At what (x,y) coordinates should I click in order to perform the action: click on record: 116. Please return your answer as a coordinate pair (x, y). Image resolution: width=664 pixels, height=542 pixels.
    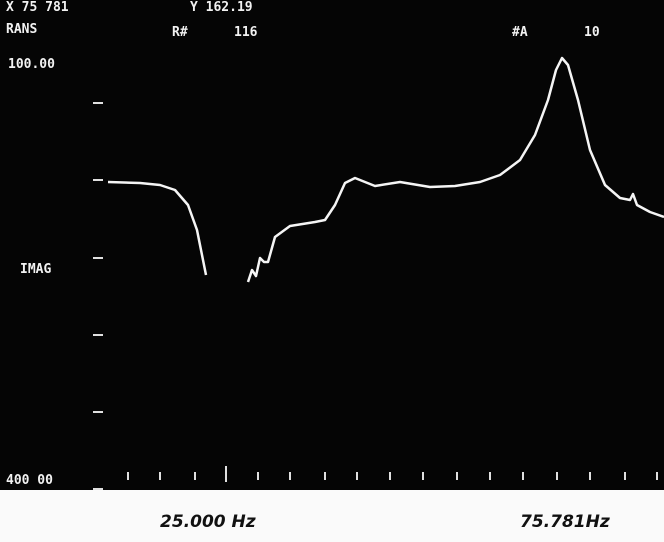
    Looking at the image, I should click on (246, 32).